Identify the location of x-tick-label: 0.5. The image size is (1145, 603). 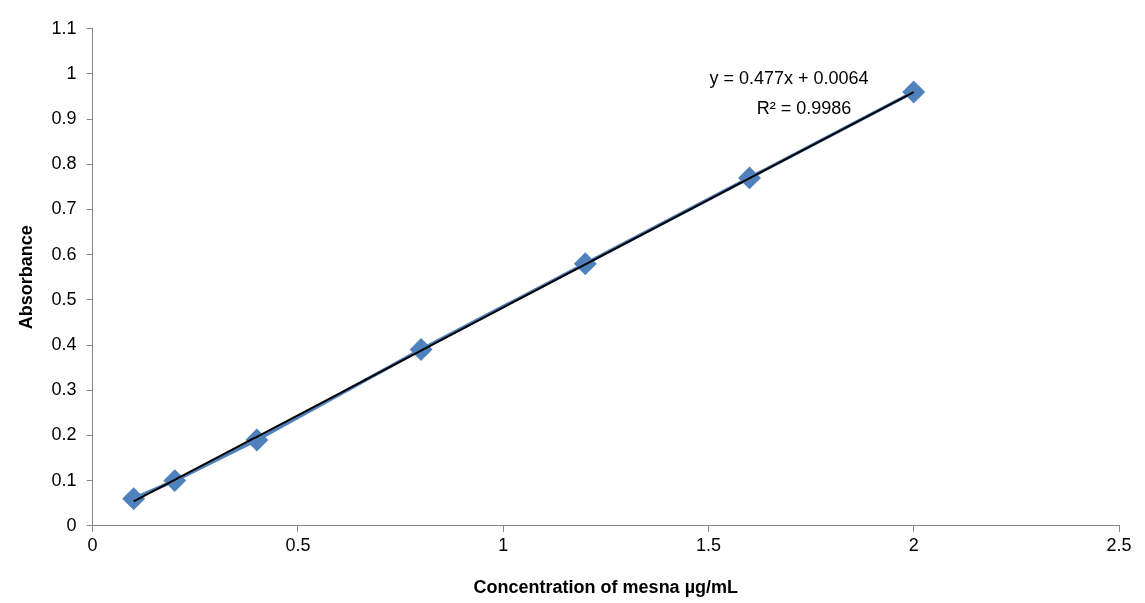
(298, 544).